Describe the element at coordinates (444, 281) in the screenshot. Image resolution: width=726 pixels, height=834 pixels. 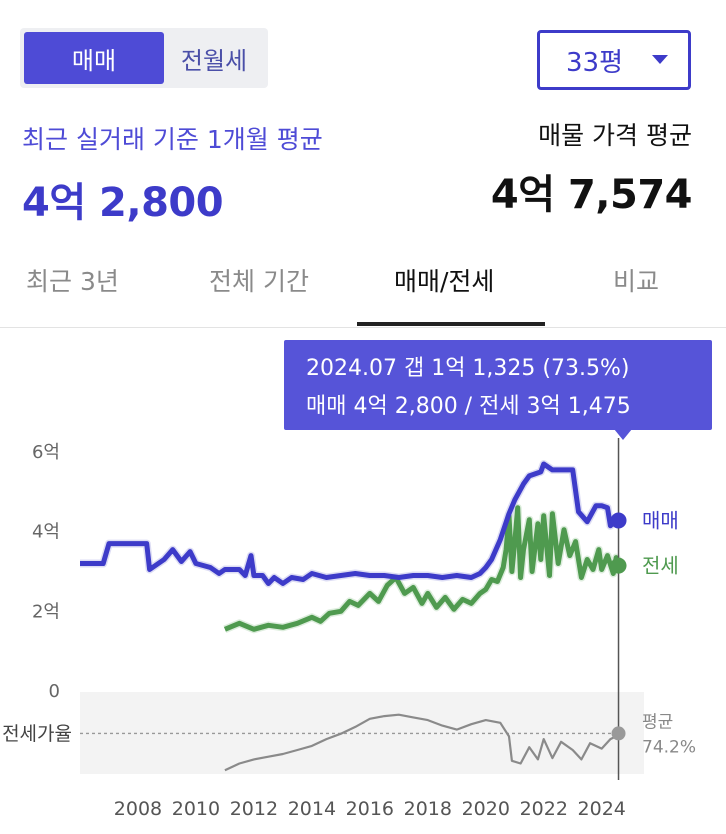
I see `tab-sale-jeonse: 매매/전세` at that location.